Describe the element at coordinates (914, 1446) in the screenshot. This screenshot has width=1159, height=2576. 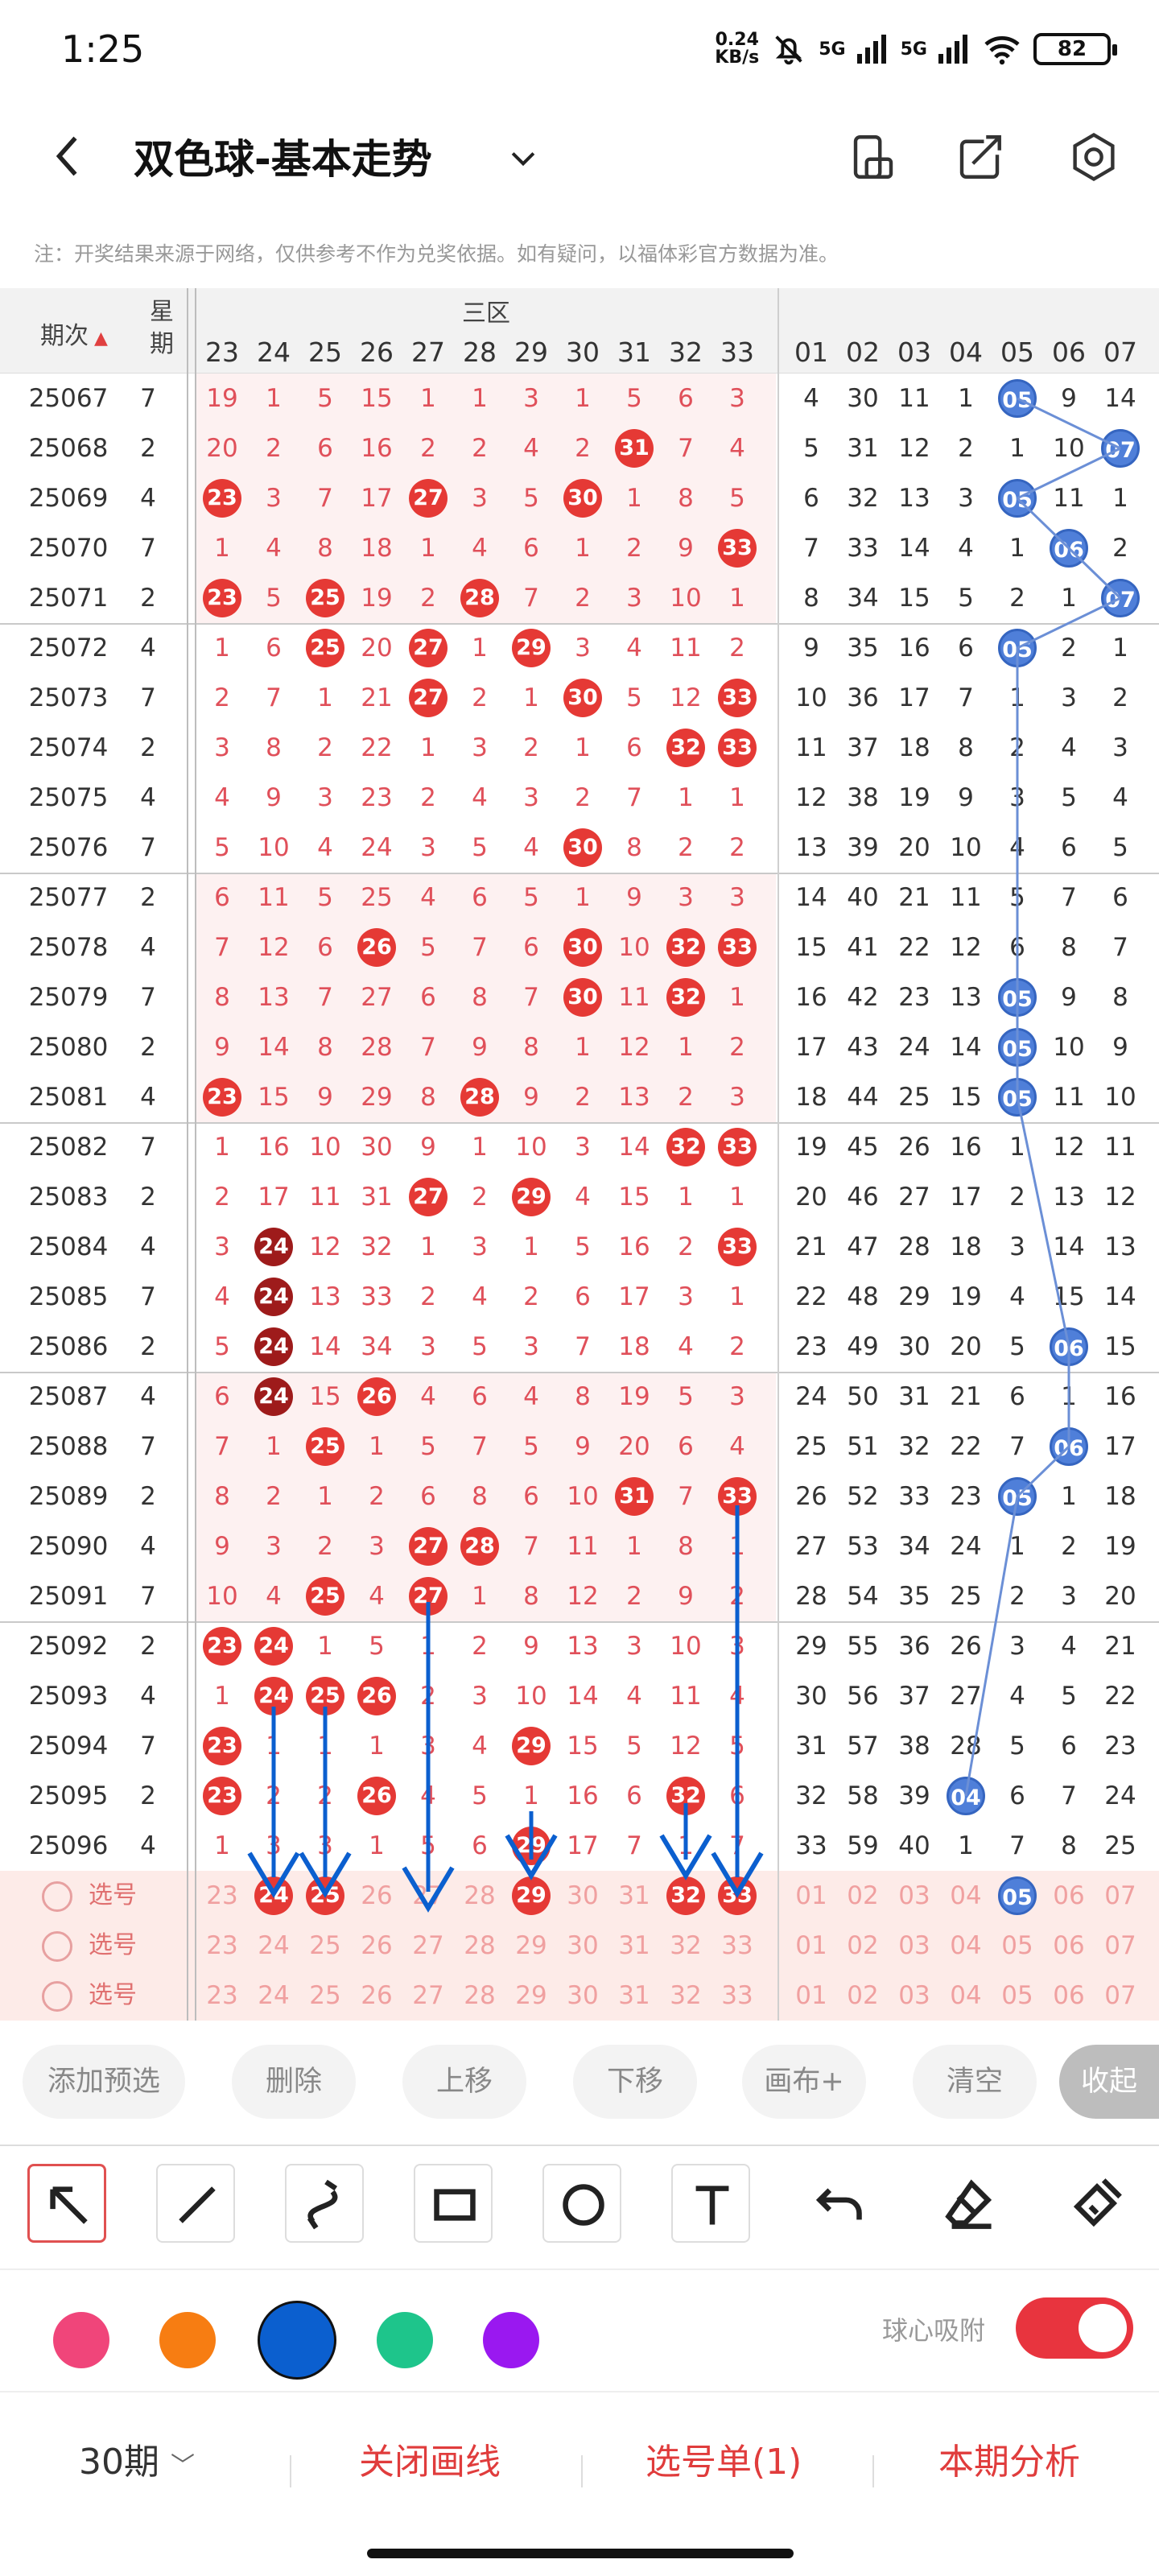
I see `blue-miss-cell: 32` at that location.